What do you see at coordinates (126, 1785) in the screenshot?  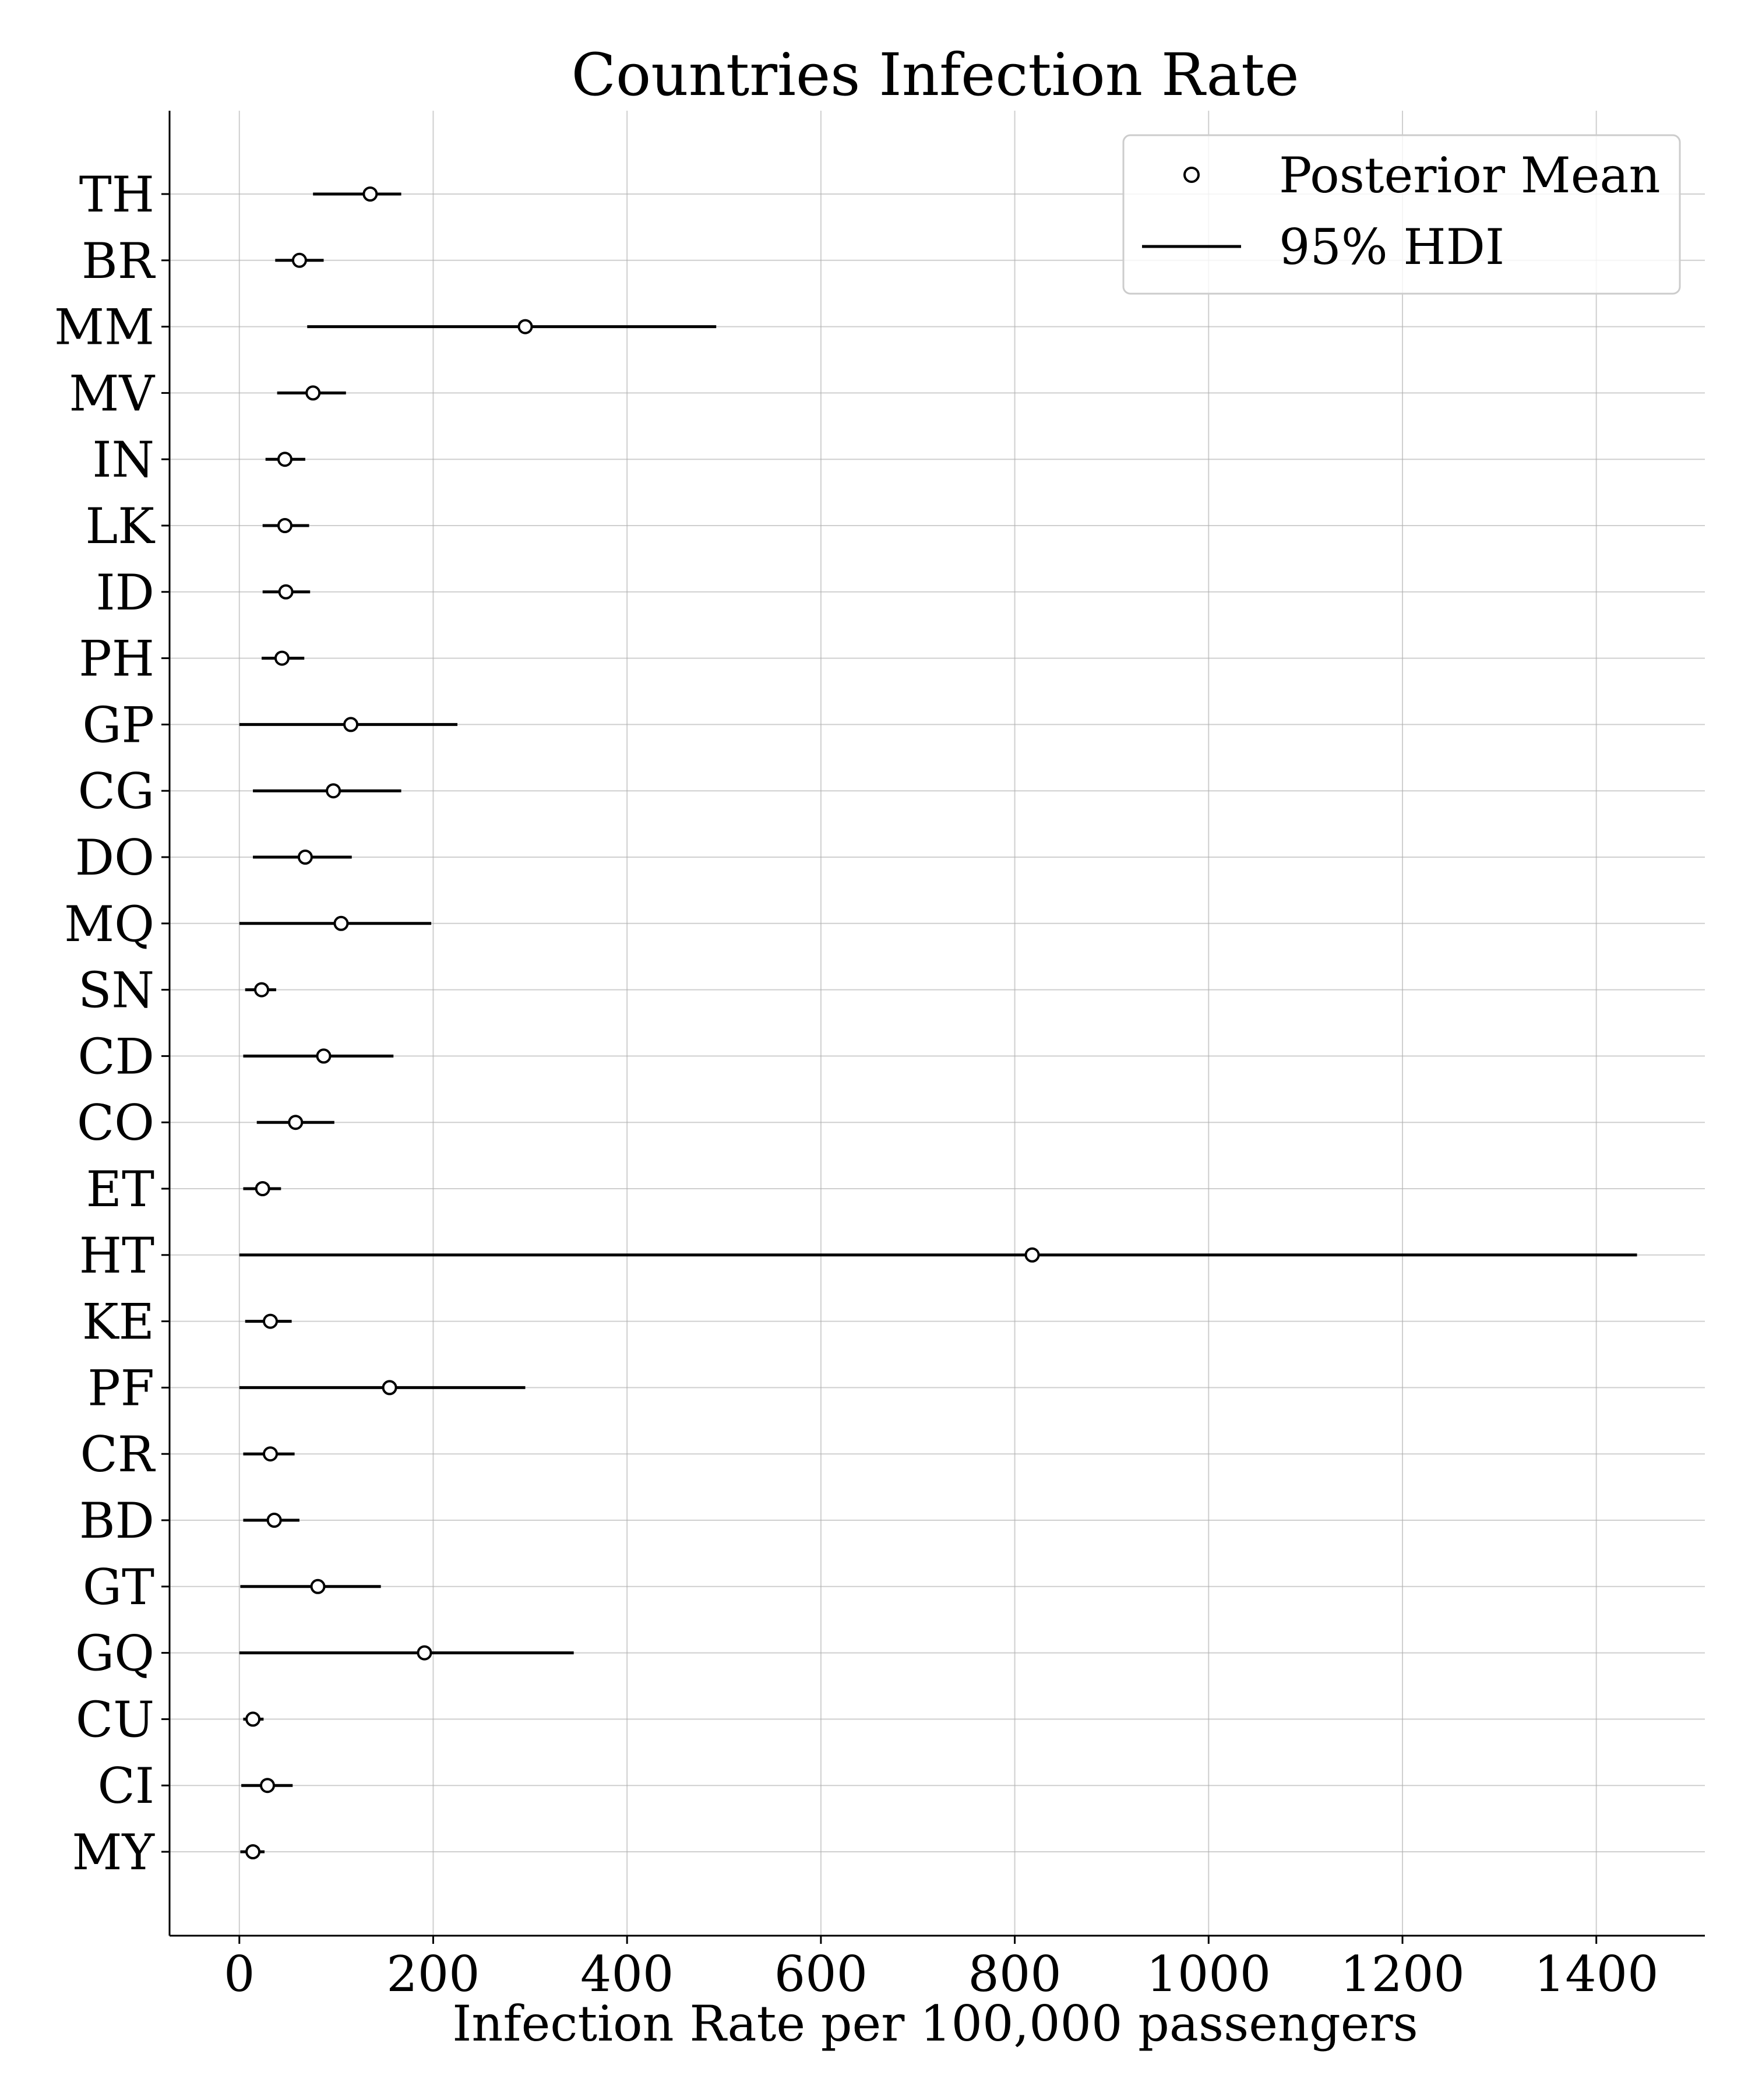 I see `y-tick-label: CI` at bounding box center [126, 1785].